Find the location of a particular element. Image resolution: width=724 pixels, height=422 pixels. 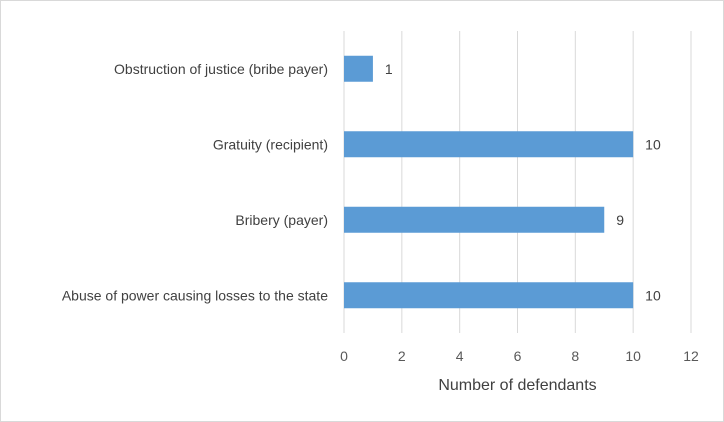

x-tick-label: 8 is located at coordinates (575, 356).